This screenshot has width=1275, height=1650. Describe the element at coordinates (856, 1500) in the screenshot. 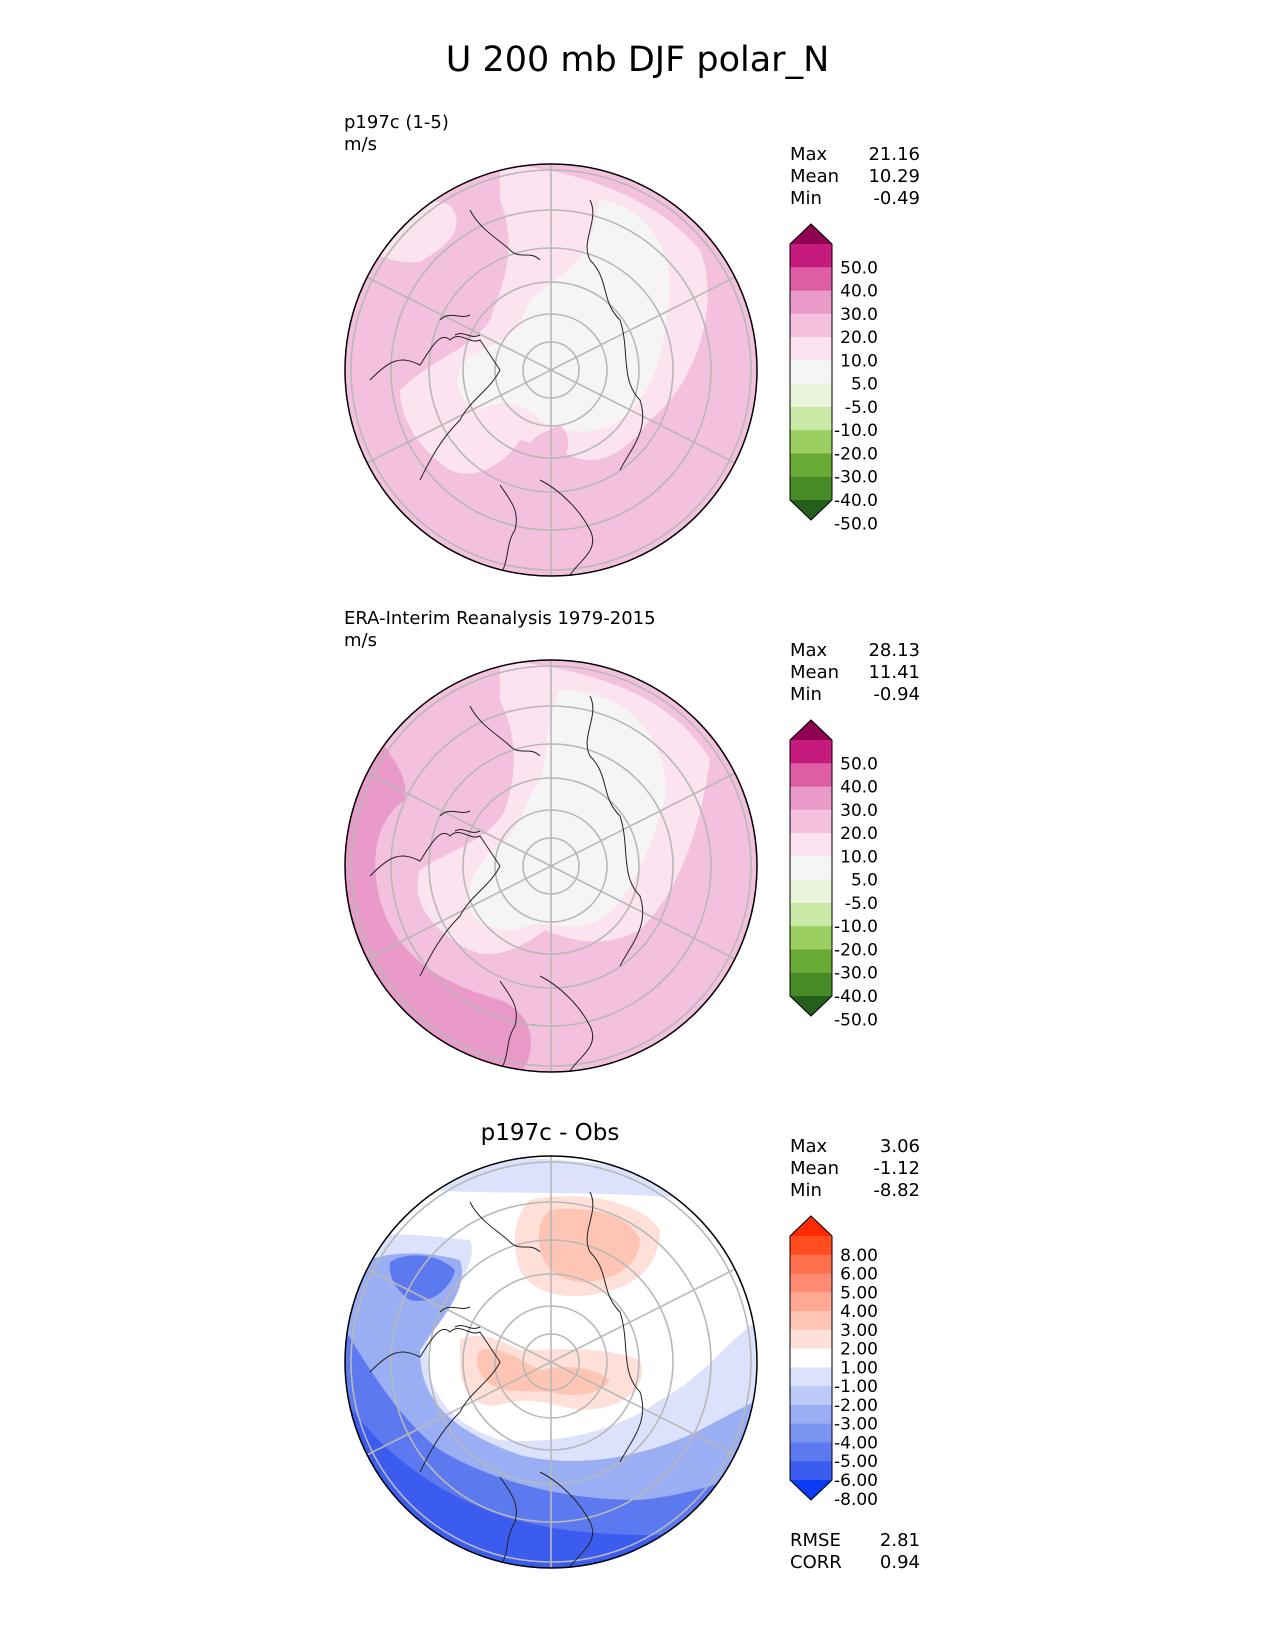

I see `colorbar-tick-label: -8.00` at that location.